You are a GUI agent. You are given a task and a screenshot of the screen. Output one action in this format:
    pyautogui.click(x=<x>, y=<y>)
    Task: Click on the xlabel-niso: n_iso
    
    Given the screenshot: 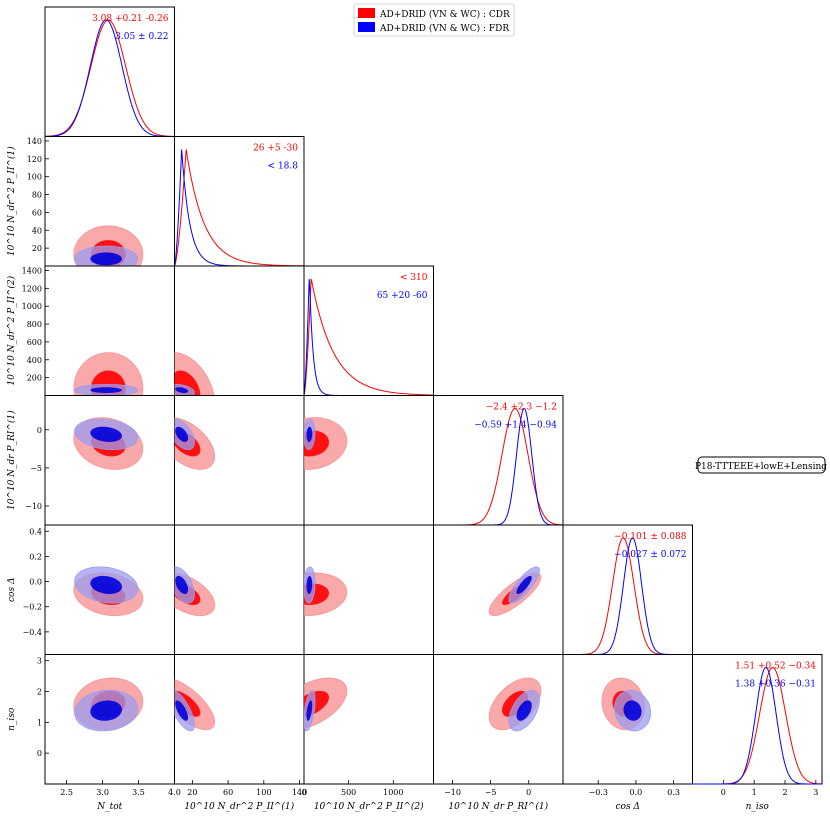 What is the action you would take?
    pyautogui.click(x=758, y=807)
    